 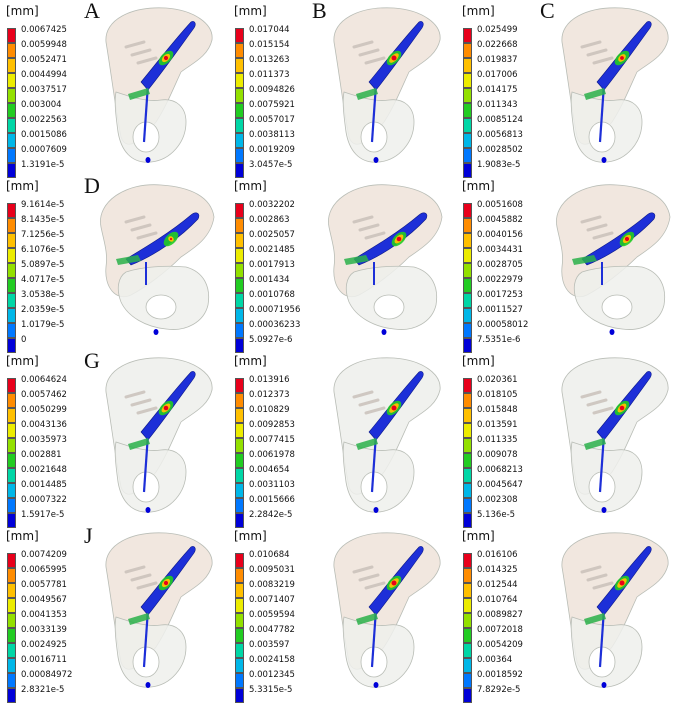 I want to click on legend-label: 0.0059594, so click(x=272, y=615).